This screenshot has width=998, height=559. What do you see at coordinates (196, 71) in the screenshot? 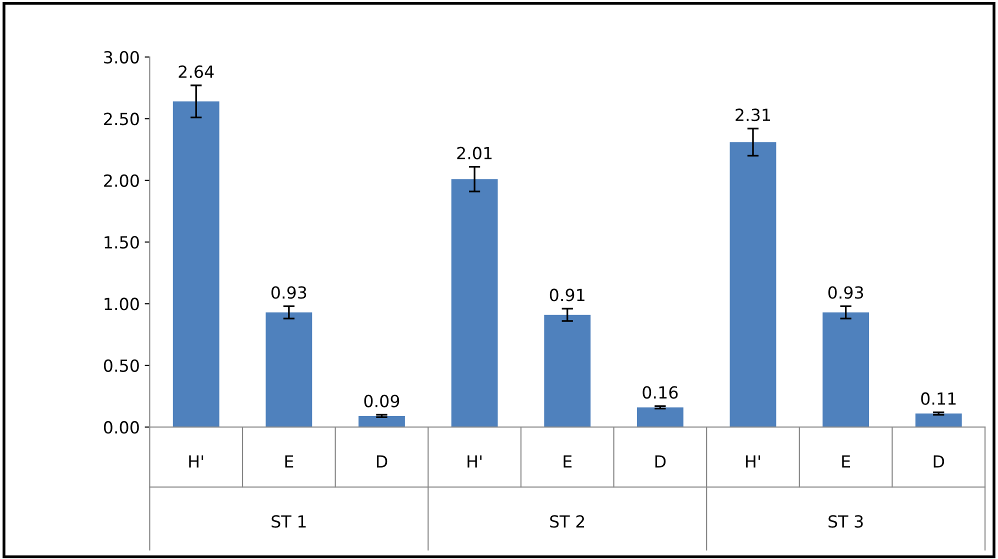
I see `data-label: 2.64` at bounding box center [196, 71].